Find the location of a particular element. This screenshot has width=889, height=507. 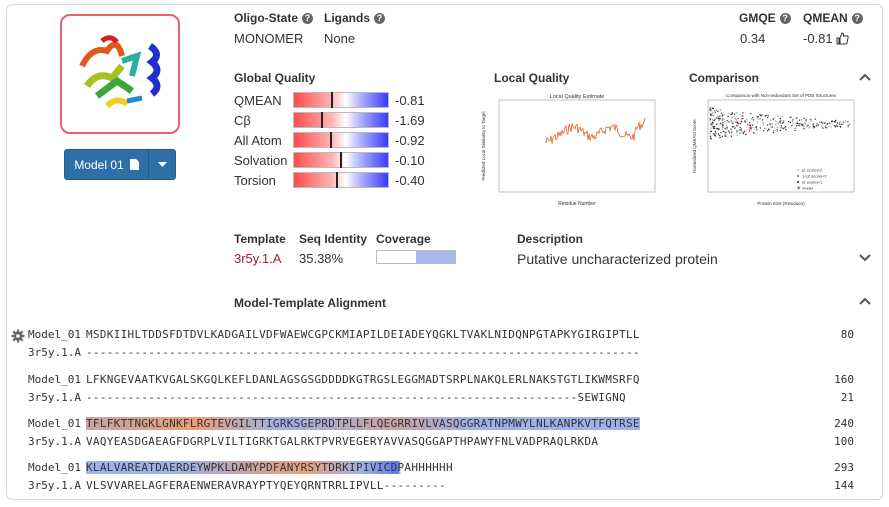

chevron-down-icon is located at coordinates (865, 257).